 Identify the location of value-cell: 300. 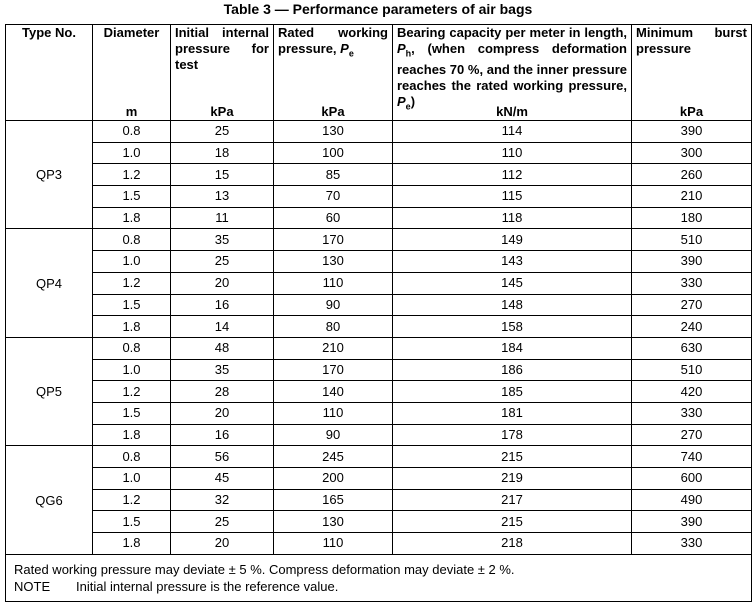
(691, 153).